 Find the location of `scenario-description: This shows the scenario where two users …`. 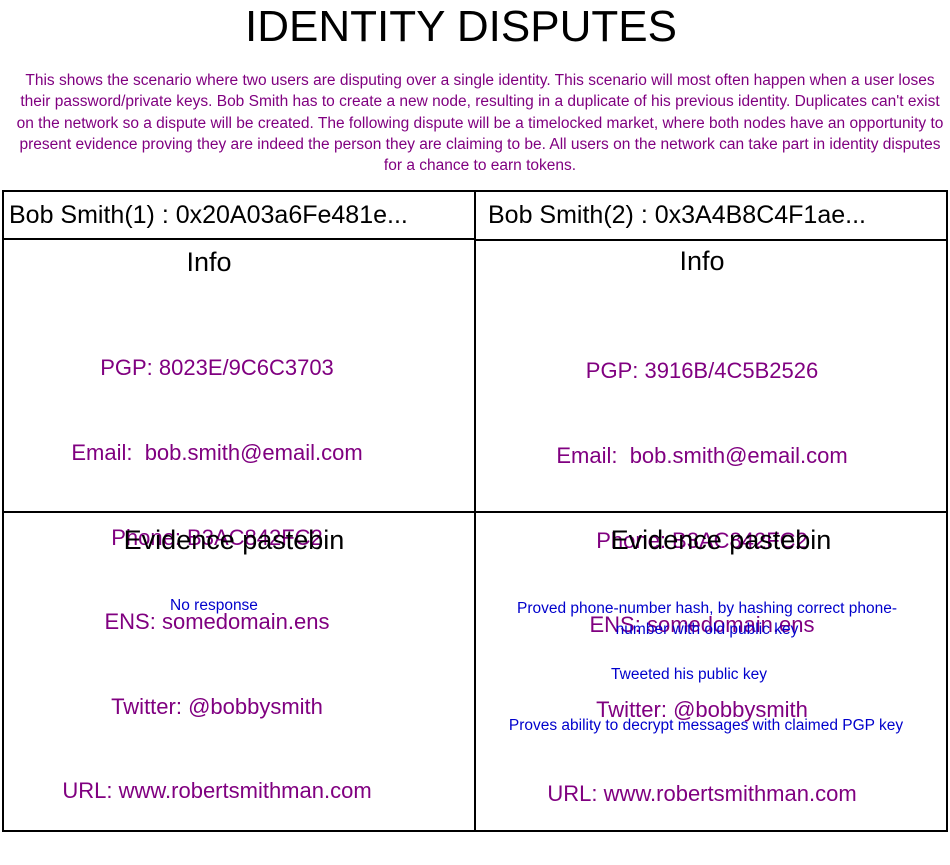

scenario-description: This shows the scenario where two users … is located at coordinates (480, 123).